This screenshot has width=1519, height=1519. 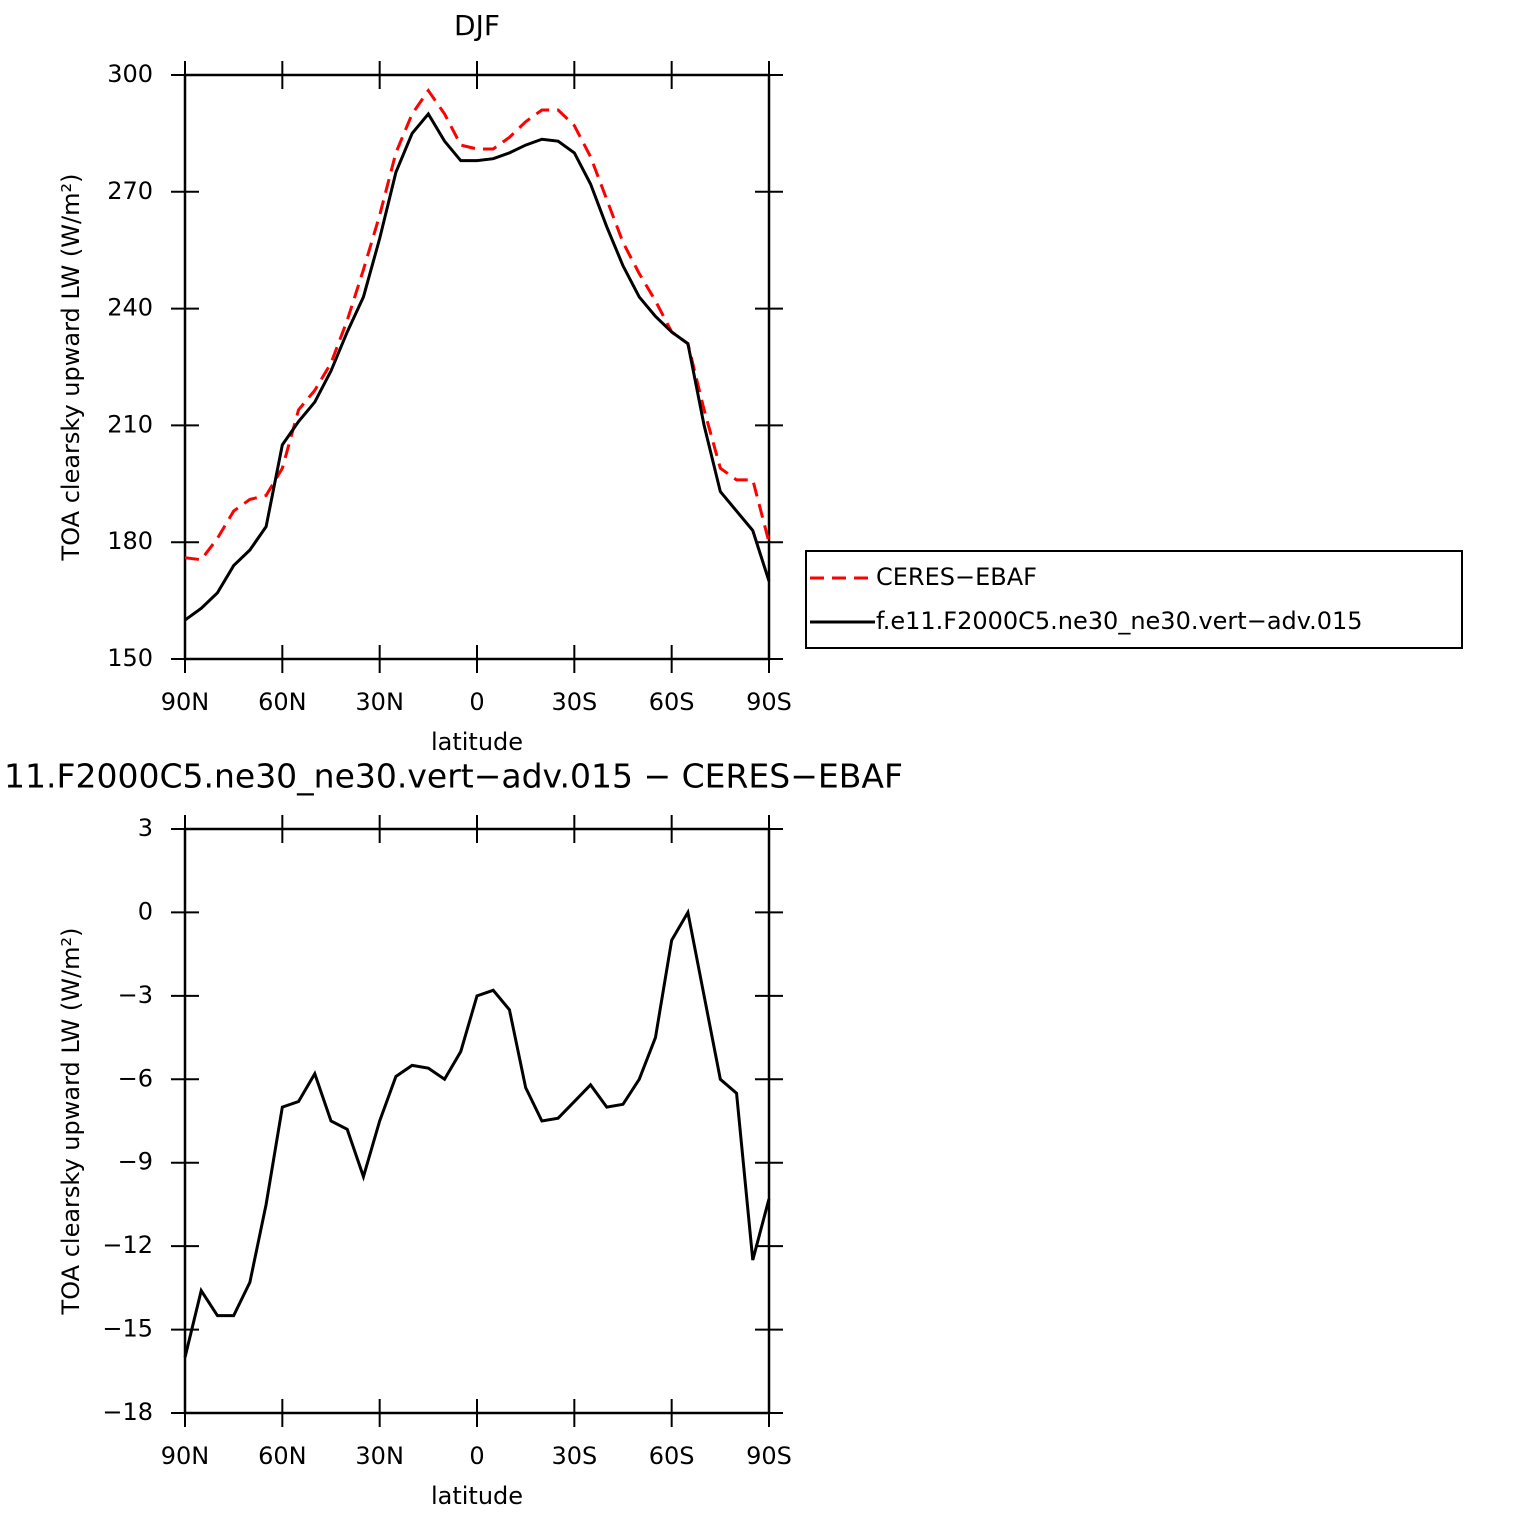 I want to click on legend-label: CERES−EBAF, so click(x=956, y=577).